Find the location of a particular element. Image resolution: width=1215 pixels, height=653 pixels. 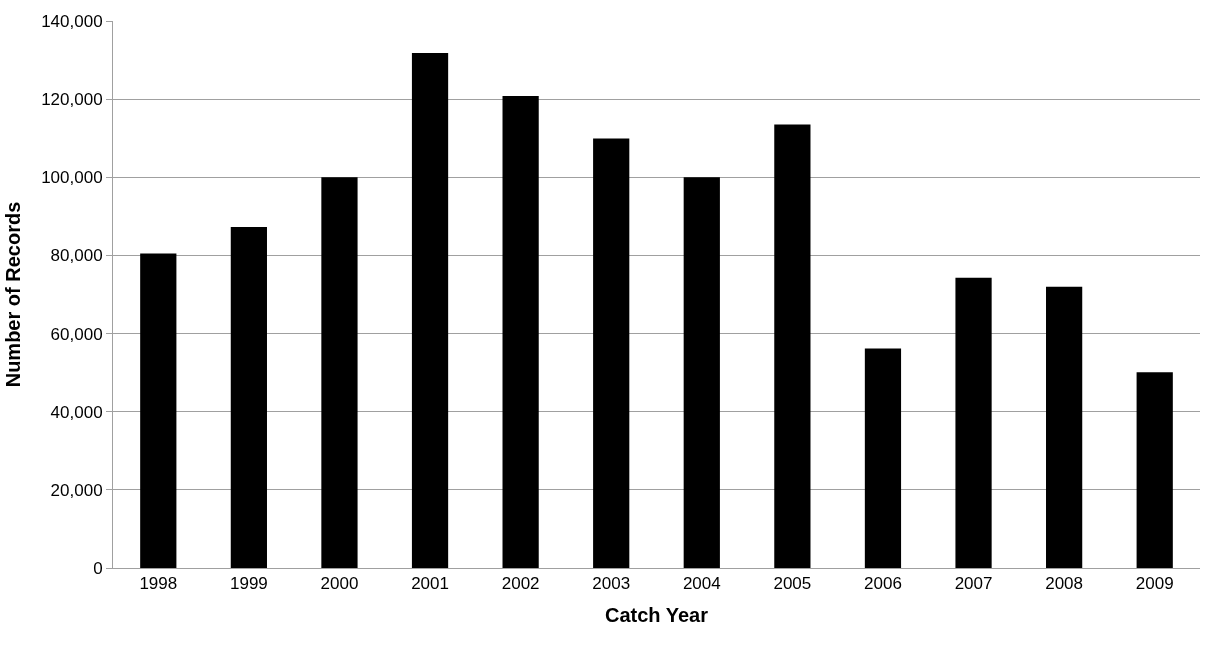

y-tick-label: 120,000 is located at coordinates (72, 100).